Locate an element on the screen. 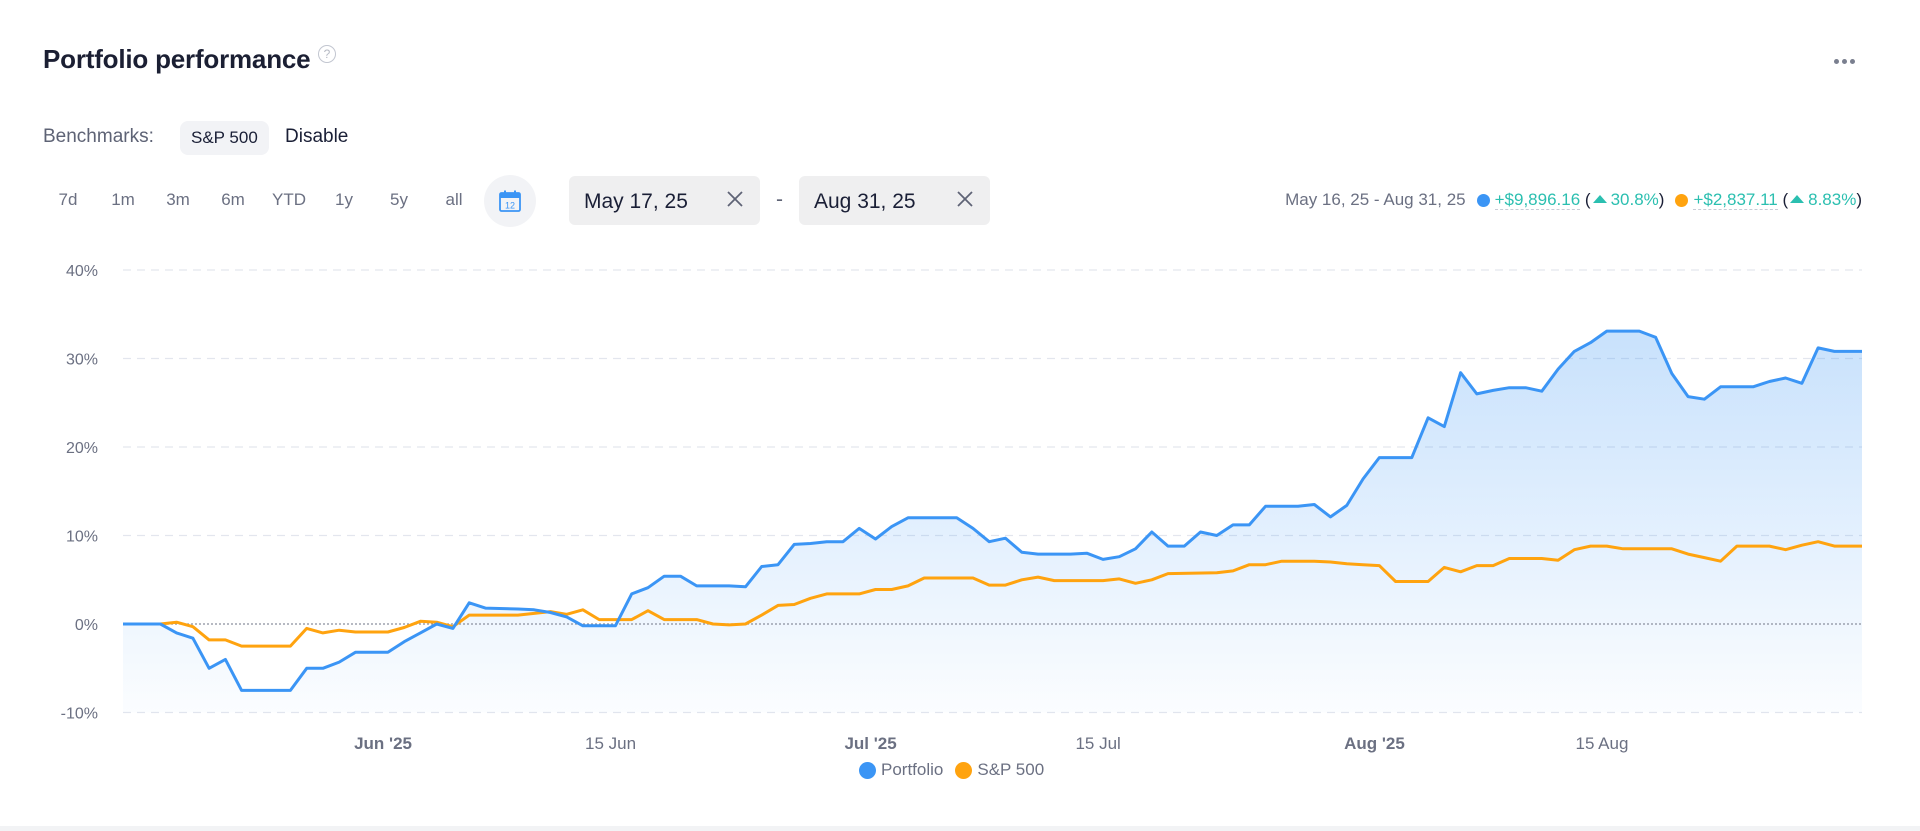  legend-label: S&P 500 is located at coordinates (1011, 769).